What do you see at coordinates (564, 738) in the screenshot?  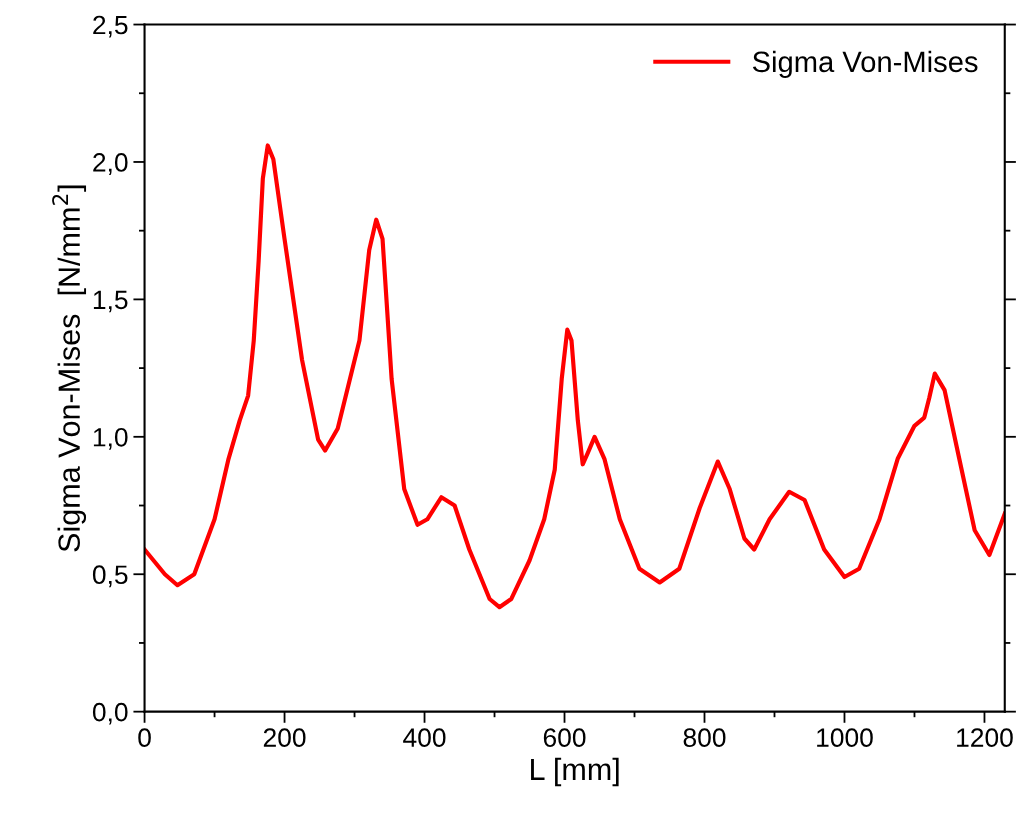 I see `x-tick-label: 600` at bounding box center [564, 738].